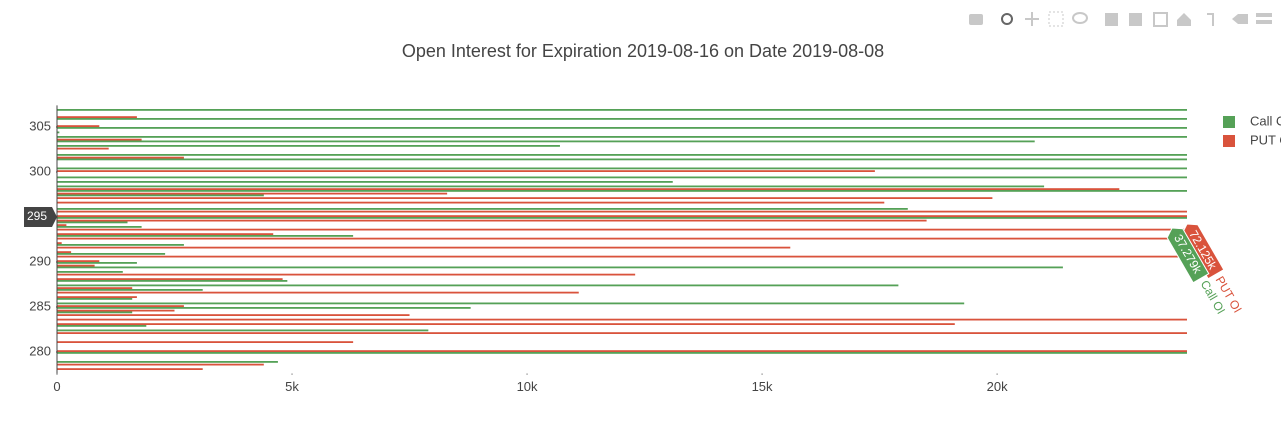  I want to click on legend: Call OI PUT OI, so click(1252, 130).